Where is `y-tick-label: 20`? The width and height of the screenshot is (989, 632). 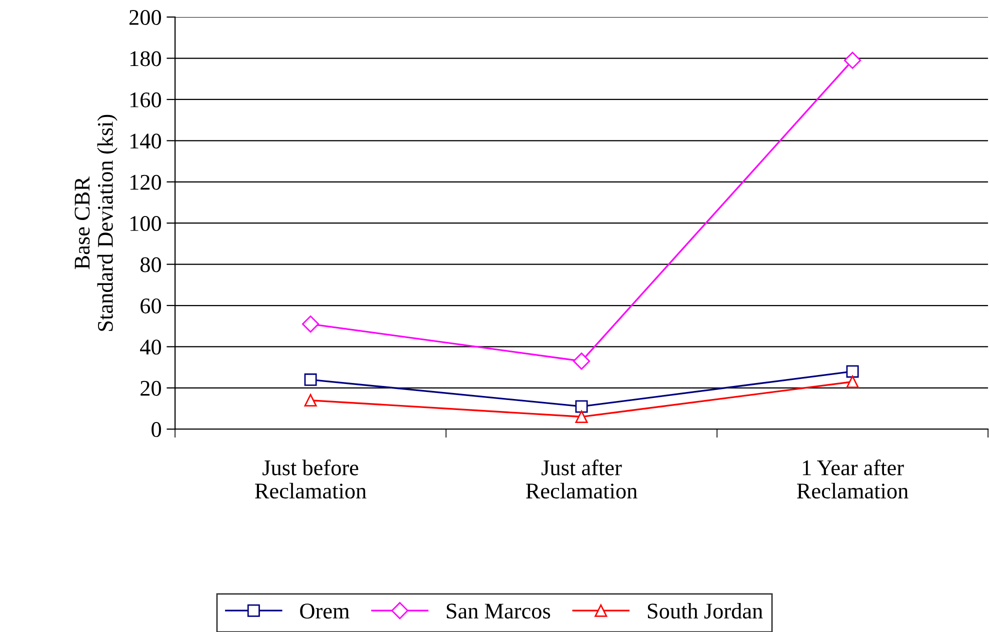
y-tick-label: 20 is located at coordinates (151, 388).